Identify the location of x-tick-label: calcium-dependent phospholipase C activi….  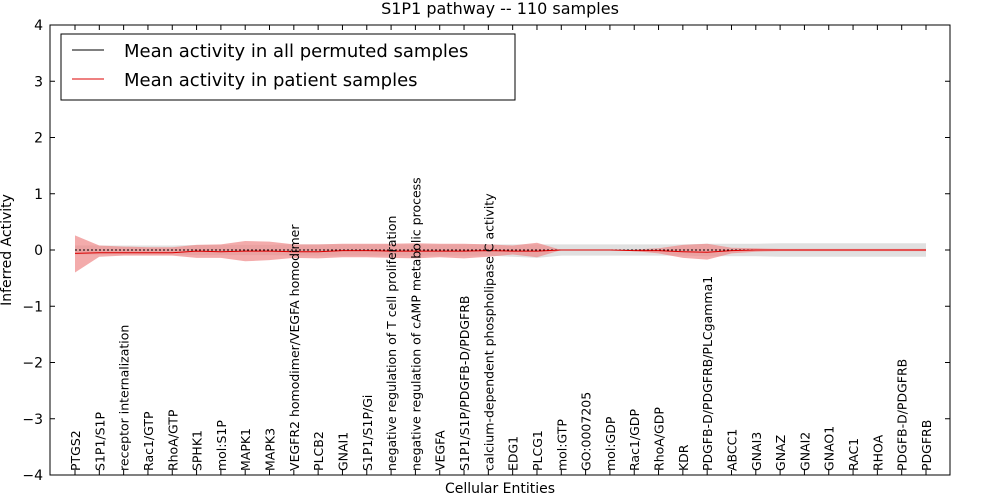
(488, 332).